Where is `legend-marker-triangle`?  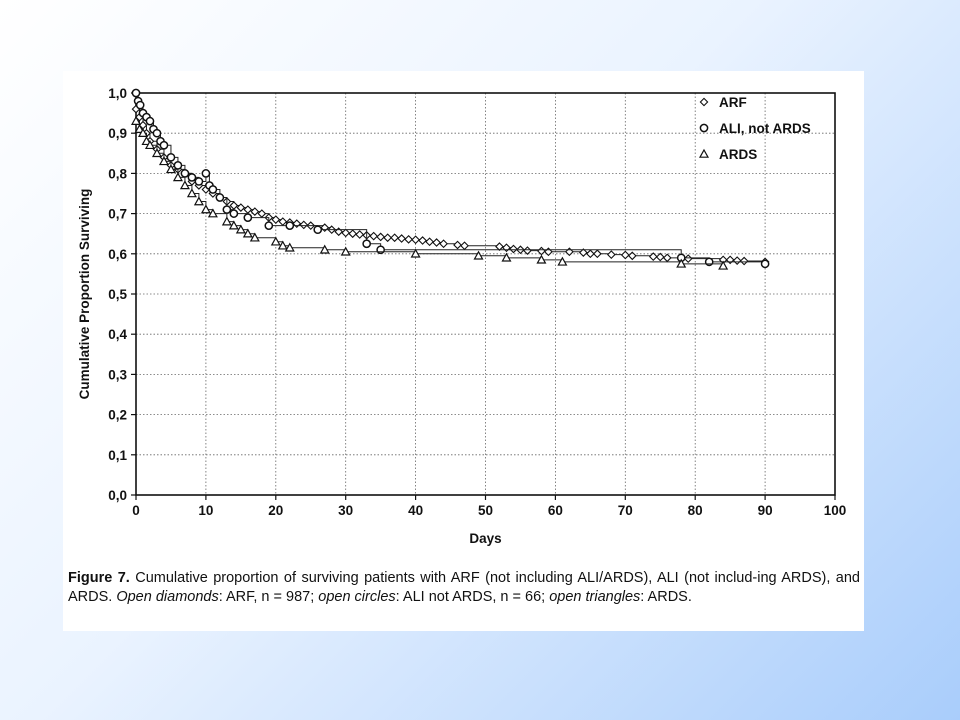 legend-marker-triangle is located at coordinates (704, 153).